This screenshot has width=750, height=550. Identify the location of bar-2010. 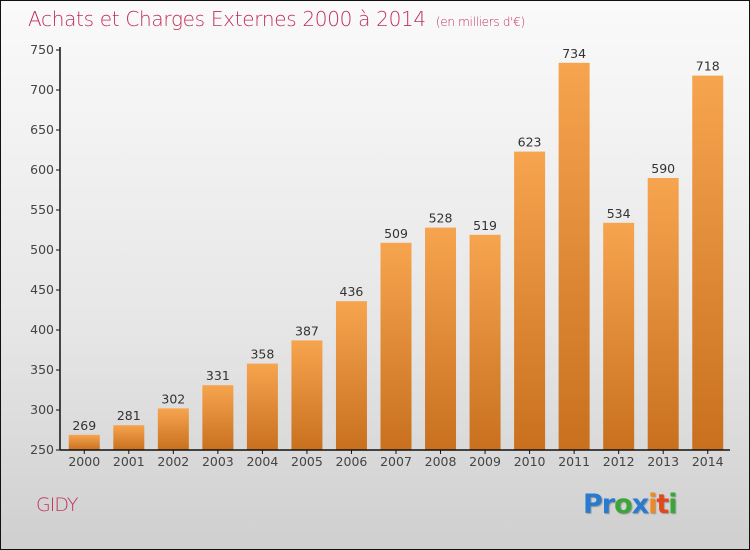
(530, 300).